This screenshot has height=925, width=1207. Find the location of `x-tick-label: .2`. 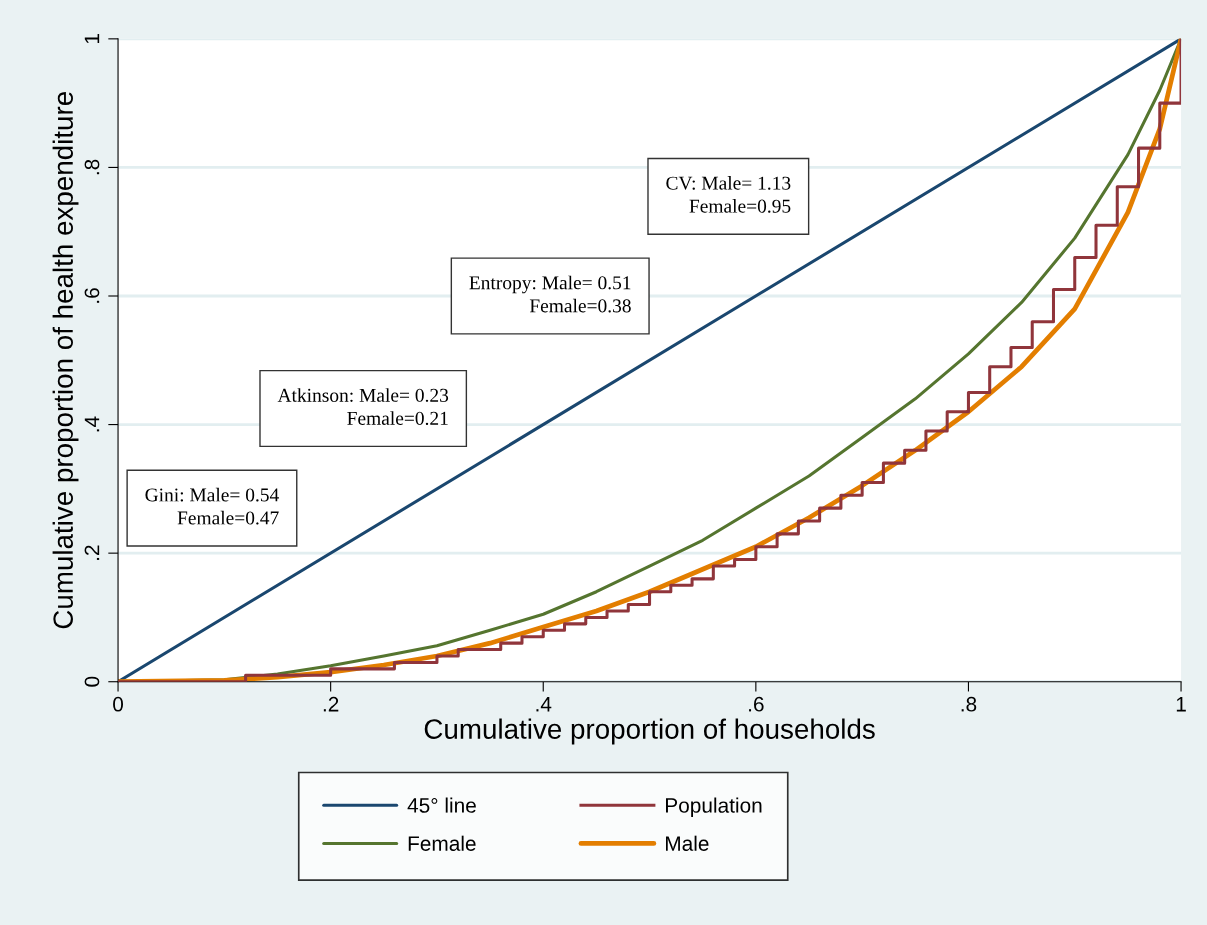

x-tick-label: .2 is located at coordinates (331, 704).